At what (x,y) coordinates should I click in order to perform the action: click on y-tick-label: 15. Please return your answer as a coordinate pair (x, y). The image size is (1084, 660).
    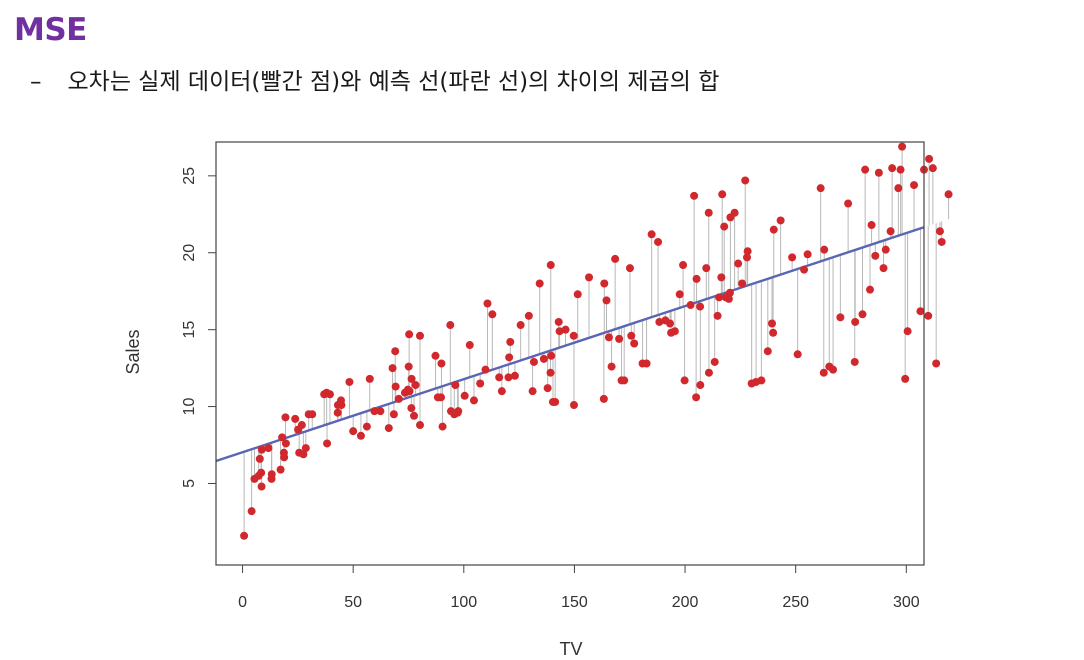
    Looking at the image, I should click on (189, 330).